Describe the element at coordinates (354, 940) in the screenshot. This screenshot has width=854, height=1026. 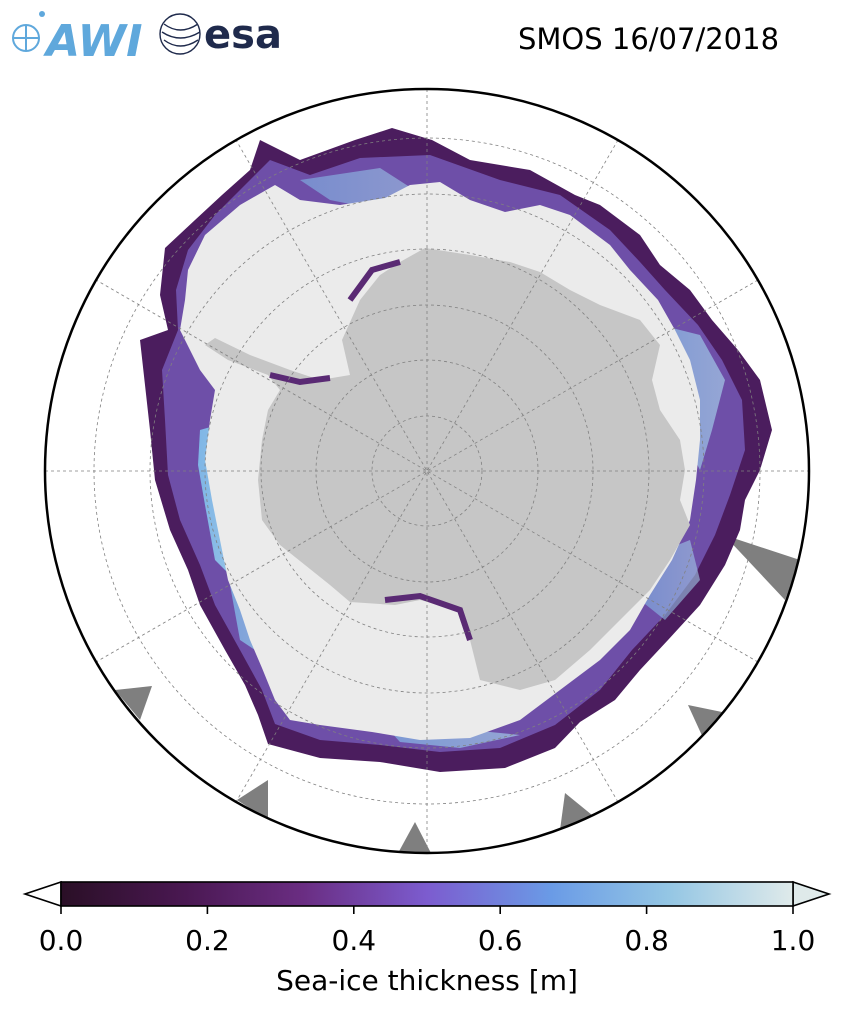
I see `colorbar-tick-label: 0.4` at that location.